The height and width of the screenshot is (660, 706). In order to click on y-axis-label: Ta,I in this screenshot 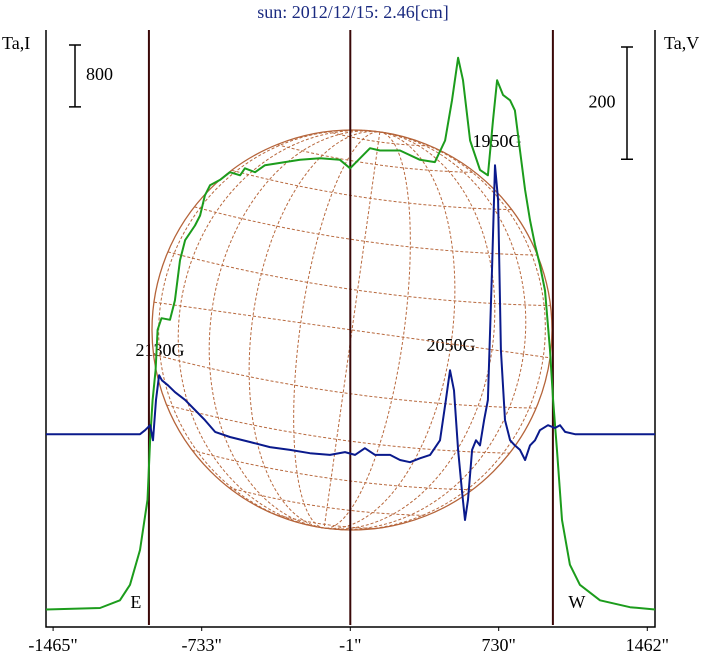, I will do `click(16, 43)`.